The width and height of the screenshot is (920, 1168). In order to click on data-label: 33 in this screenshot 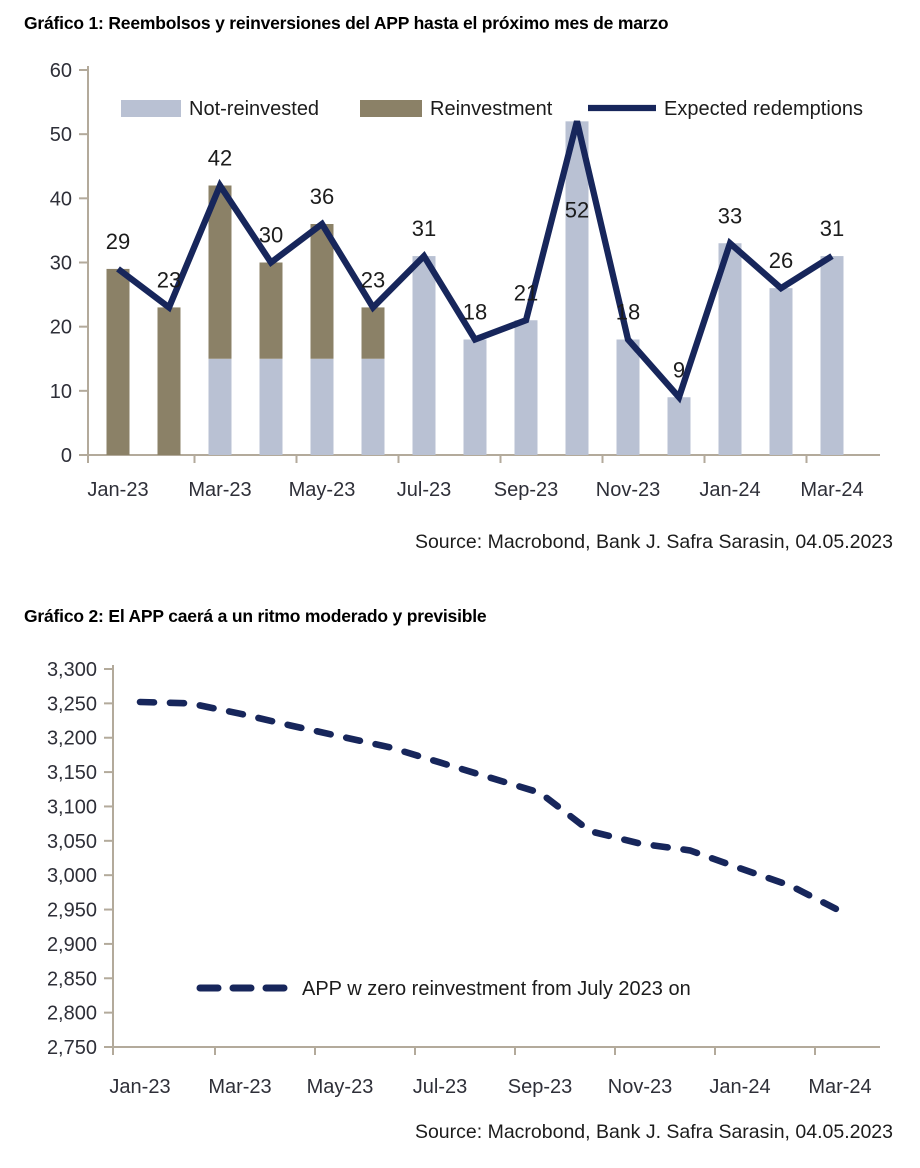, I will do `click(730, 215)`.